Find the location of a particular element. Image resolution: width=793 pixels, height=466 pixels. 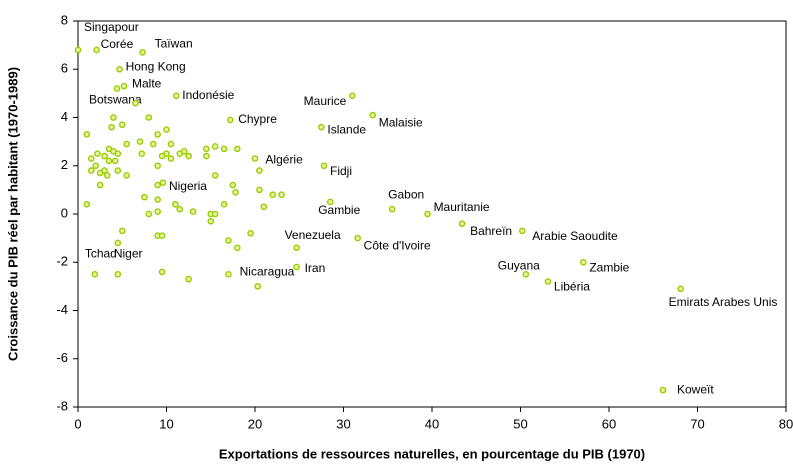

y-tick-label: -2 is located at coordinates (62, 261).